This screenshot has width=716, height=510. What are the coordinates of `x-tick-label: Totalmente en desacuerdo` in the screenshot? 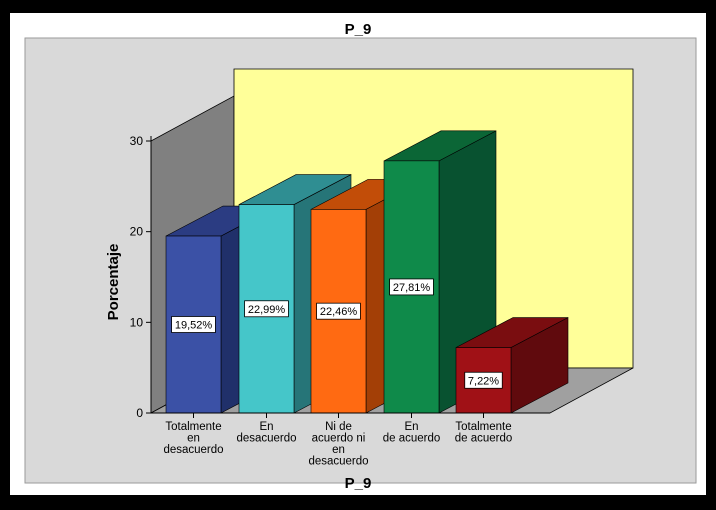 It's located at (193, 438).